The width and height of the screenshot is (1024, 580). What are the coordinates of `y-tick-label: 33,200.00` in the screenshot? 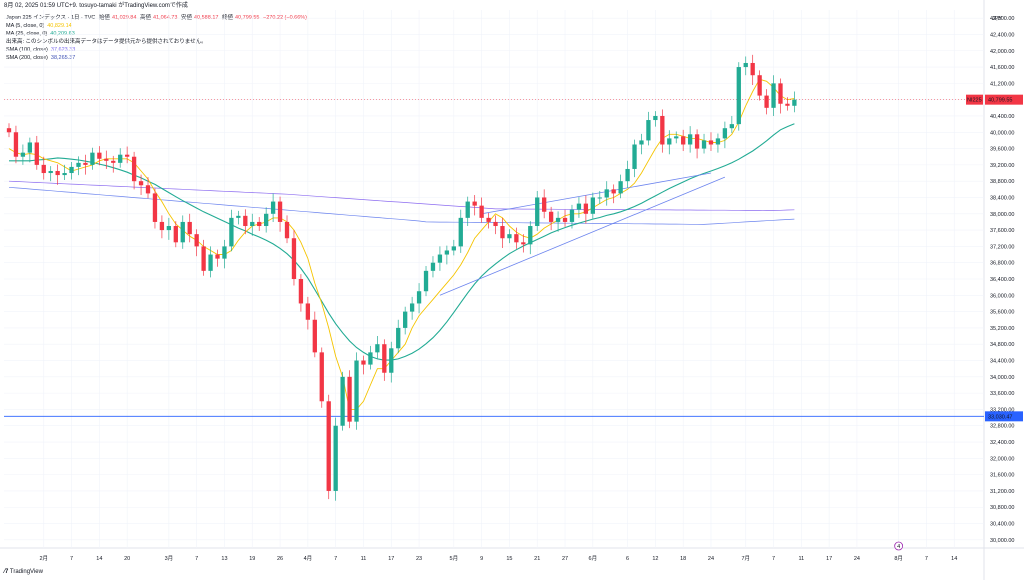 It's located at (1002, 410).